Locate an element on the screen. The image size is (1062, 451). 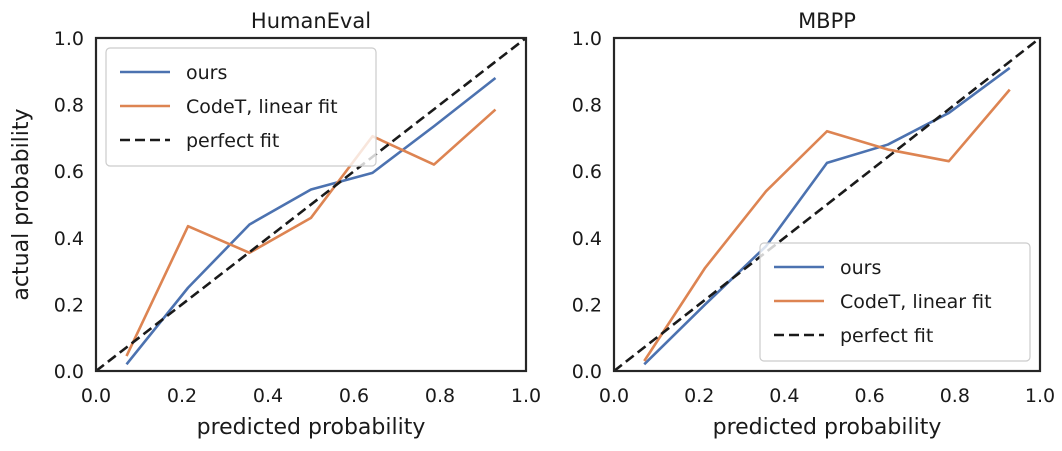
y-axis-label: actual probability is located at coordinates (21, 204).